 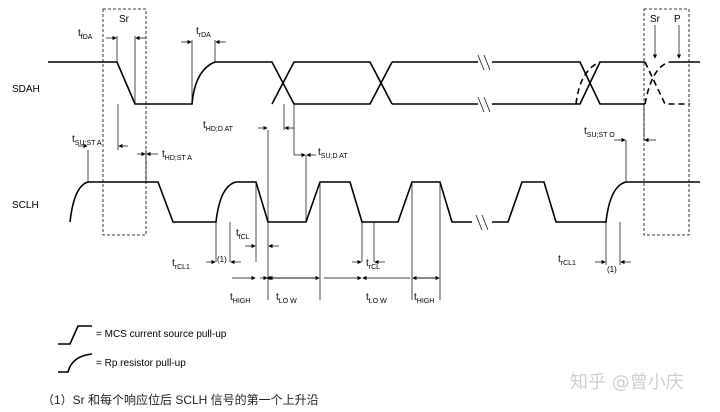 I want to click on tsudat-label: tSU;D AT, so click(x=333, y=153).